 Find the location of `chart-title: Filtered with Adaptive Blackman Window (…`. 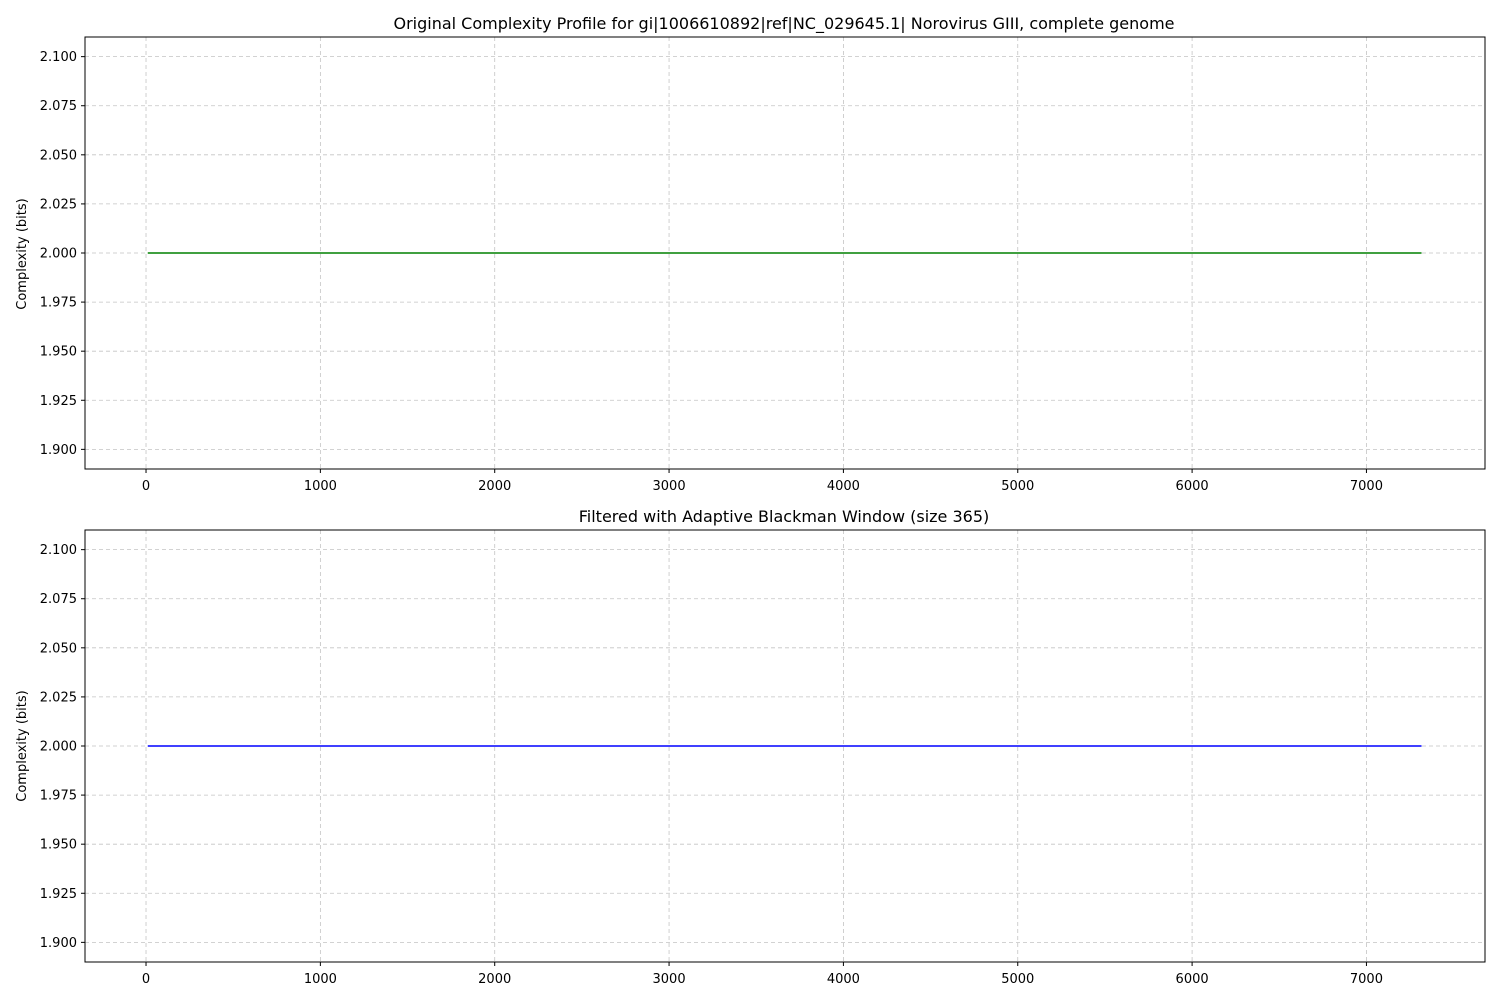

chart-title: Filtered with Adaptive Blackman Window (… is located at coordinates (784, 516).